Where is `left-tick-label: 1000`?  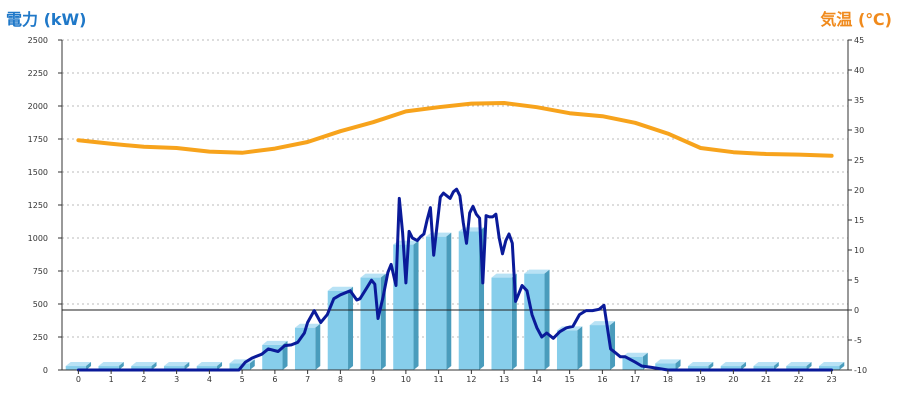
left-tick-label: 1000 is located at coordinates (38, 238).